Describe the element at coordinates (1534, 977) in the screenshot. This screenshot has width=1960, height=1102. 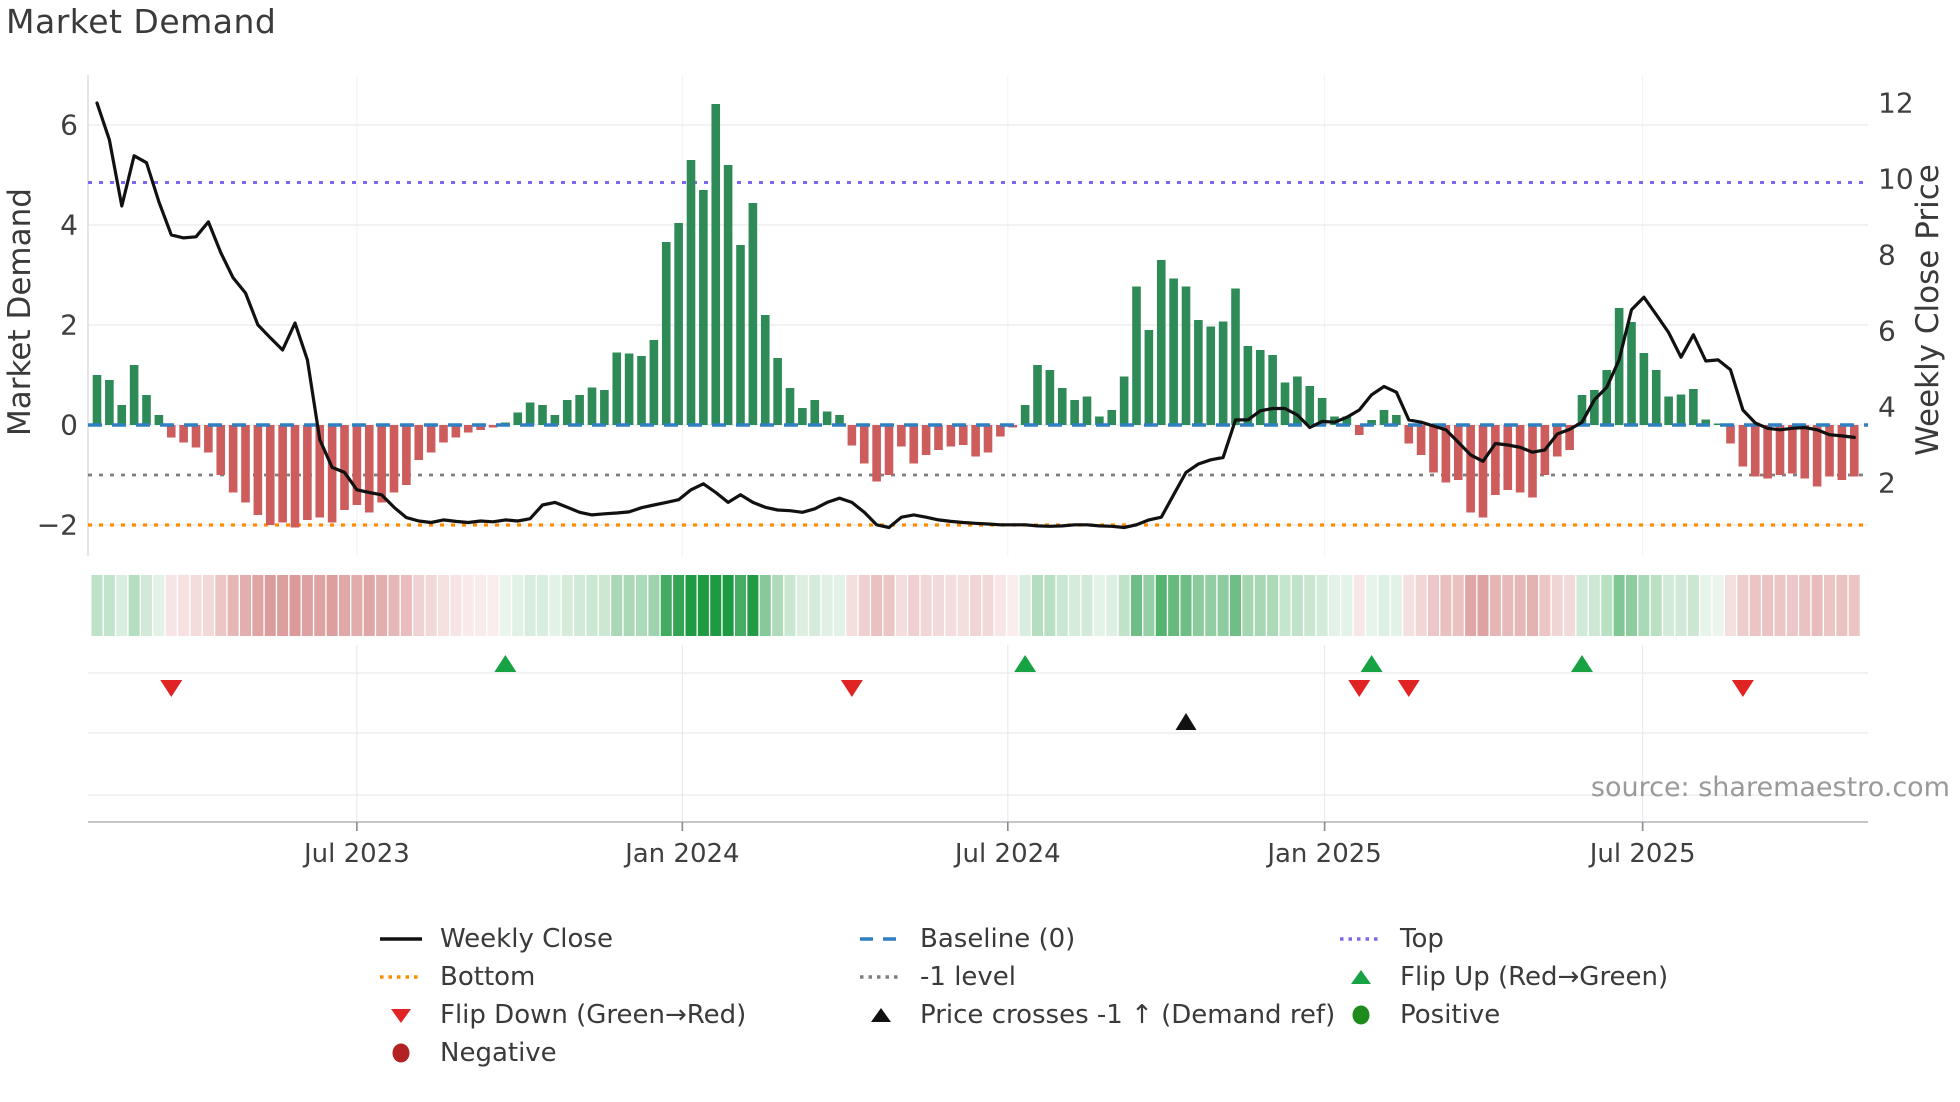
I see `legend-label: Flip Up (Red→Green)` at that location.